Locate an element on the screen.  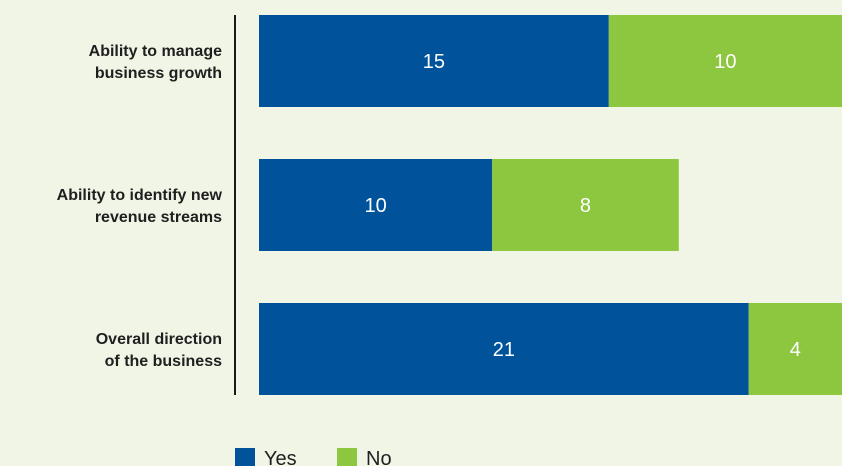
category-label: business growth is located at coordinates (158, 73).